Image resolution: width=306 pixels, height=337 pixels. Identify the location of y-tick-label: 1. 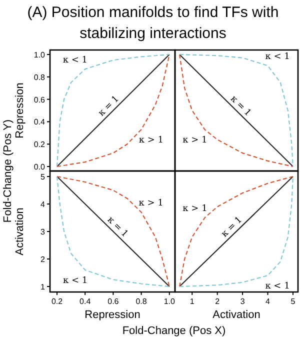
(43, 287).